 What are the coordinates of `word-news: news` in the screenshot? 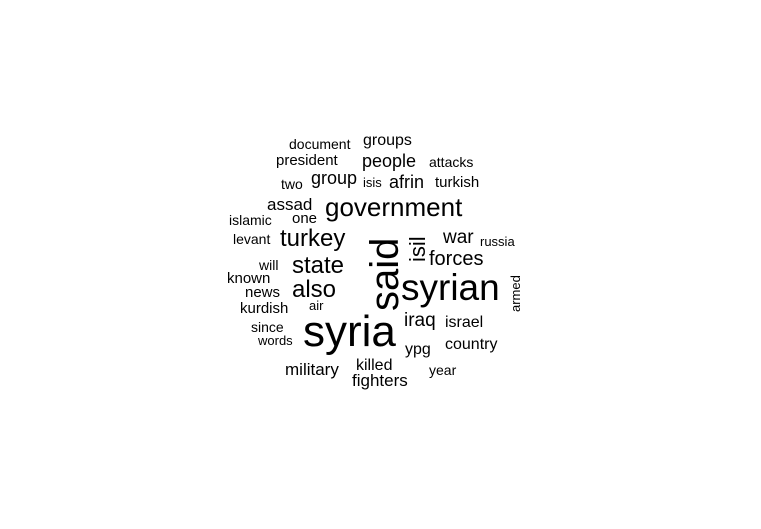 It's located at (262, 292).